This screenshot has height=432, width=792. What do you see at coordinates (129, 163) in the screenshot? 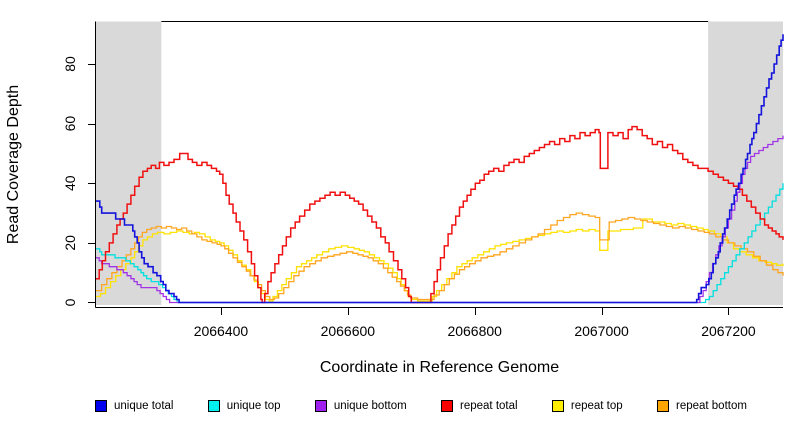
I see `shaded-repeat-band` at bounding box center [129, 163].